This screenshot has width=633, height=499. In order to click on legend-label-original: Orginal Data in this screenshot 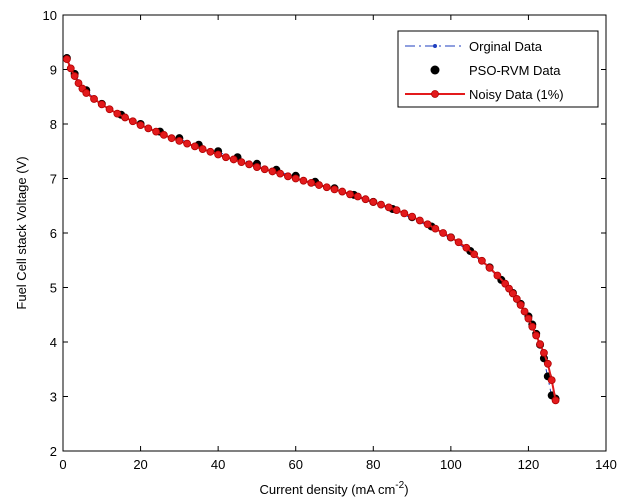, I will do `click(506, 46)`.